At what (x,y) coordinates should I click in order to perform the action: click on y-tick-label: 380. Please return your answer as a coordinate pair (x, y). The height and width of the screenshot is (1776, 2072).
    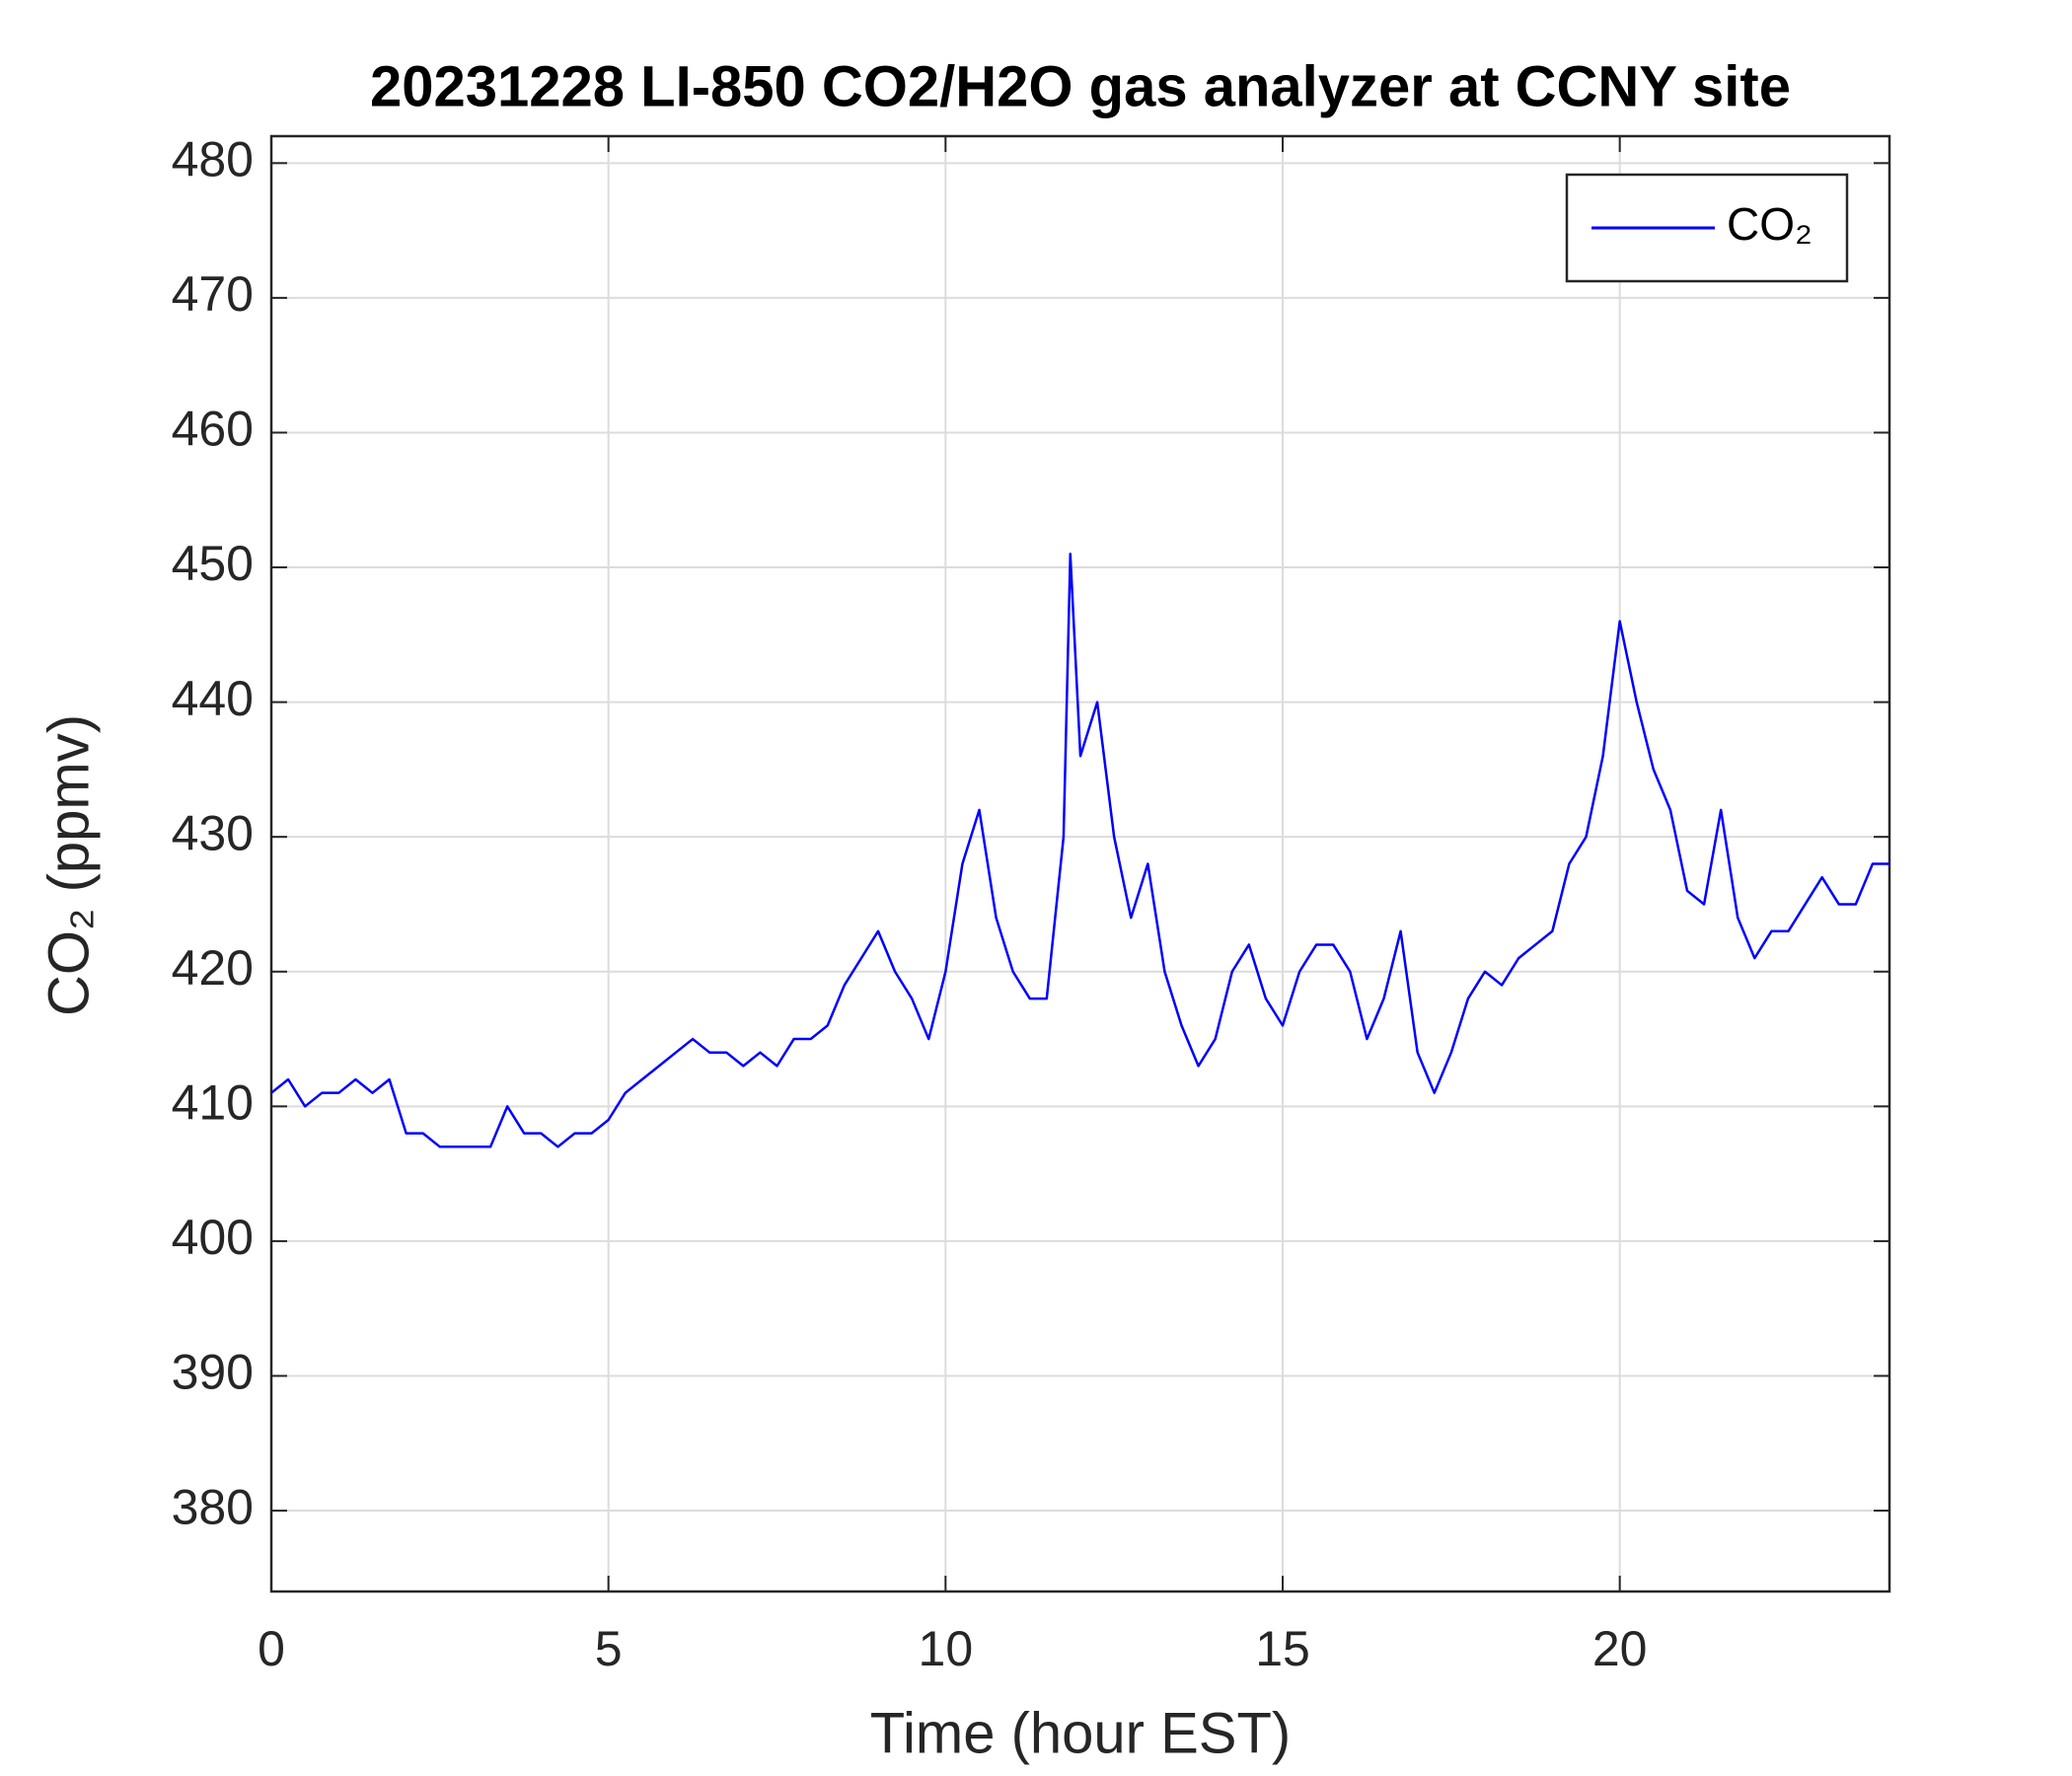
    Looking at the image, I should click on (213, 1506).